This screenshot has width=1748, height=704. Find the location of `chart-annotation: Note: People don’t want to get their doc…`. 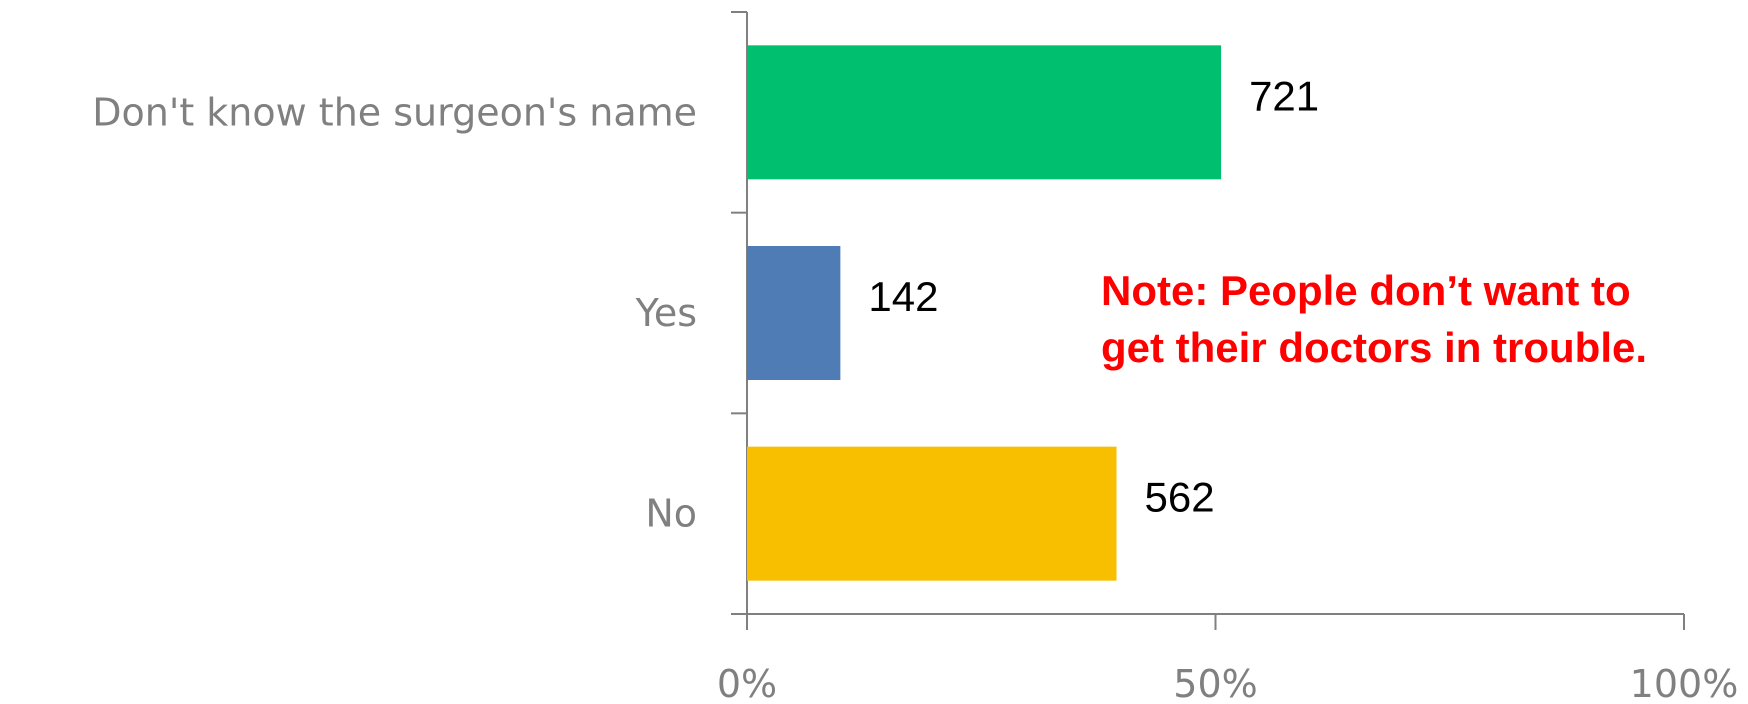

chart-annotation: Note: People don’t want to get their doc… is located at coordinates (1421, 319).